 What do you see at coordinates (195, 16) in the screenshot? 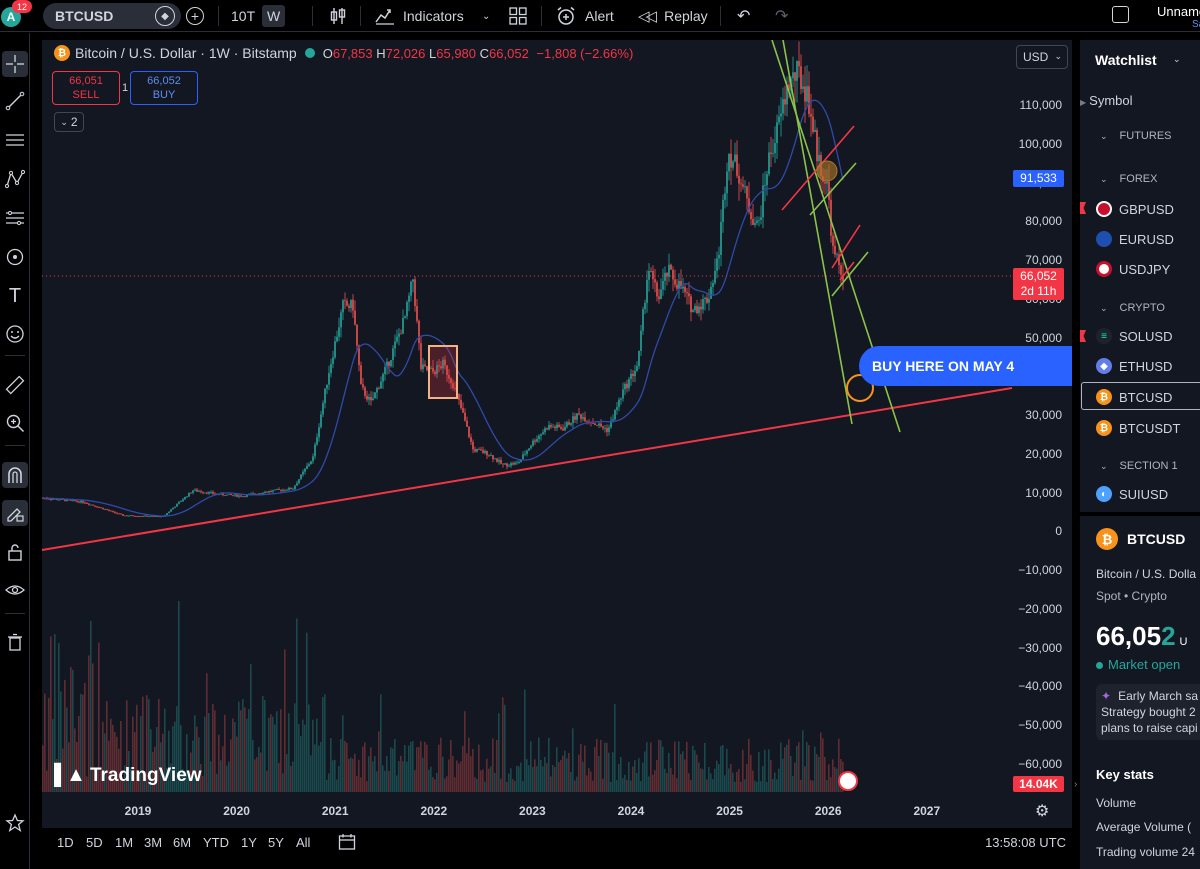
I see `compare-symbol-button: +` at bounding box center [195, 16].